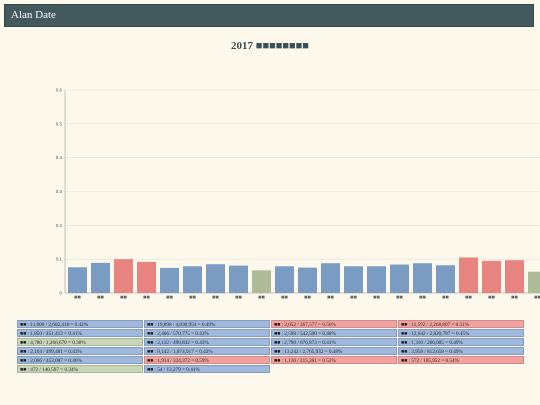 Image resolution: width=540 pixels, height=405 pixels. What do you see at coordinates (334, 351) in the screenshot?
I see `legend-item: ■■ : 13,242 / 2,765,932 = 0.48%` at bounding box center [334, 351].